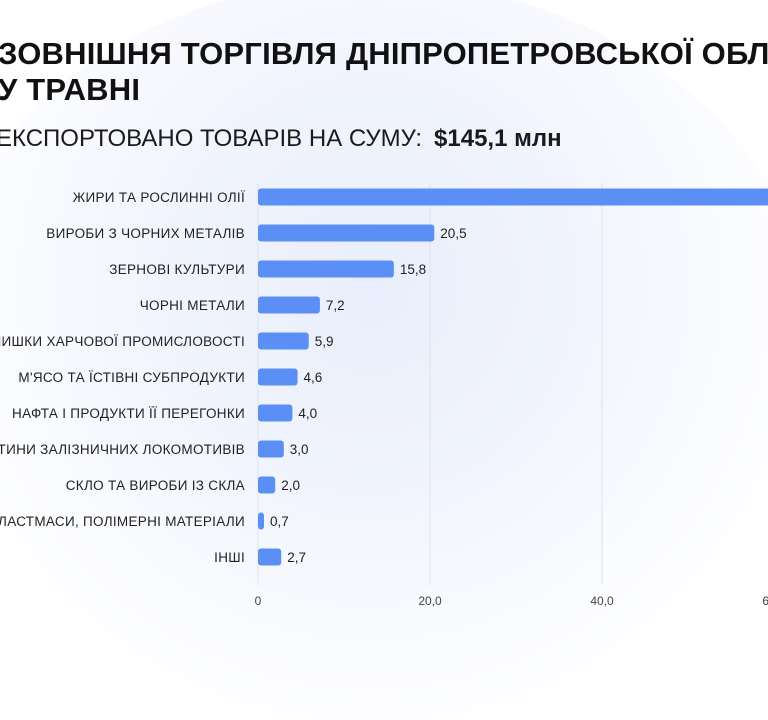  What do you see at coordinates (299, 449) in the screenshot?
I see `value-label: 3,0` at bounding box center [299, 449].